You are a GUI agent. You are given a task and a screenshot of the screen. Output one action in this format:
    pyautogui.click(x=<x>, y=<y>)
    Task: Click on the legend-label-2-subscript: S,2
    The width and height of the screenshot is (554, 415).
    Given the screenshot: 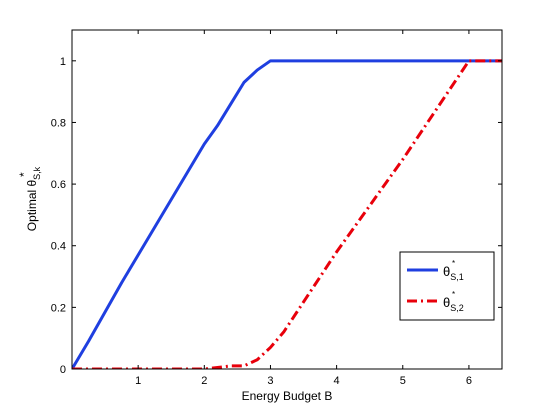 What is the action you would take?
    pyautogui.click(x=457, y=308)
    